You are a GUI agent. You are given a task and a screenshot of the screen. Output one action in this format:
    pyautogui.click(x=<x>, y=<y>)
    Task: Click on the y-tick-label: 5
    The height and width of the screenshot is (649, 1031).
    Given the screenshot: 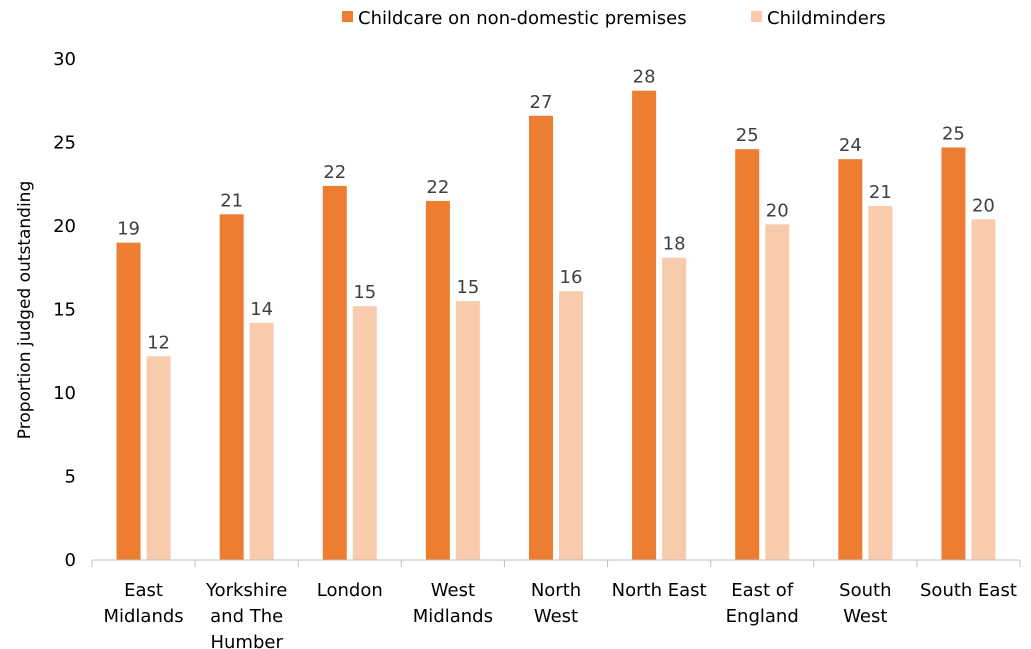 What is the action you would take?
    pyautogui.click(x=70, y=477)
    